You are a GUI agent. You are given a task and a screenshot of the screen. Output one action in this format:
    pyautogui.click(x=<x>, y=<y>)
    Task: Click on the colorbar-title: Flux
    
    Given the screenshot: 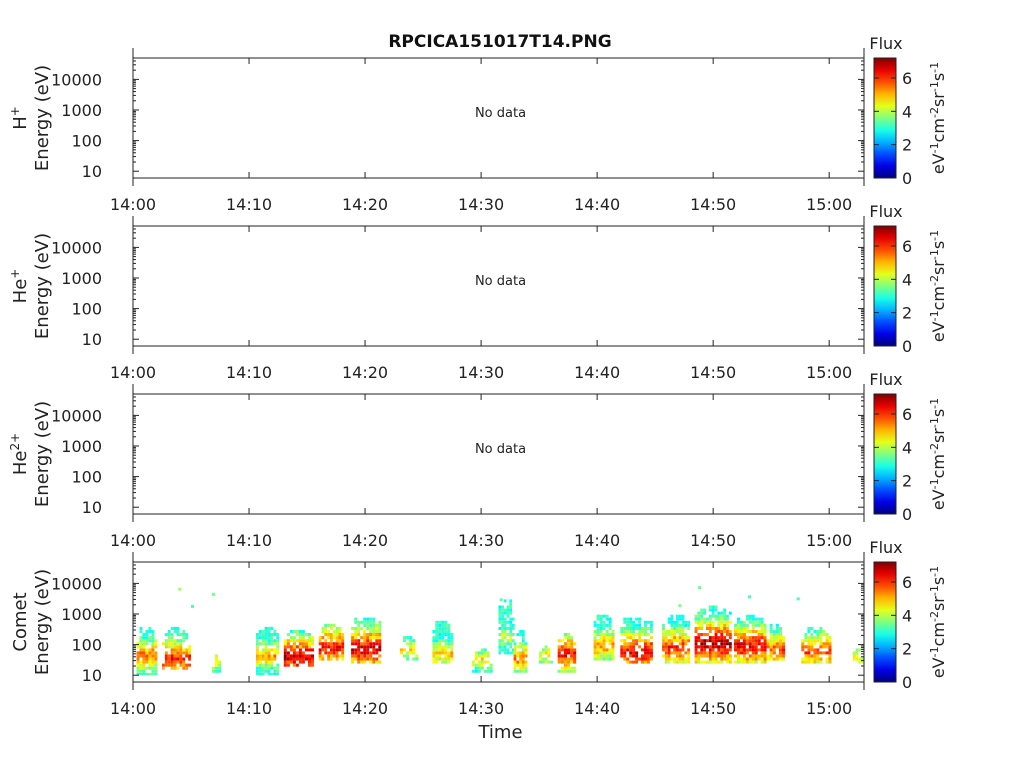 What is the action you would take?
    pyautogui.click(x=885, y=379)
    